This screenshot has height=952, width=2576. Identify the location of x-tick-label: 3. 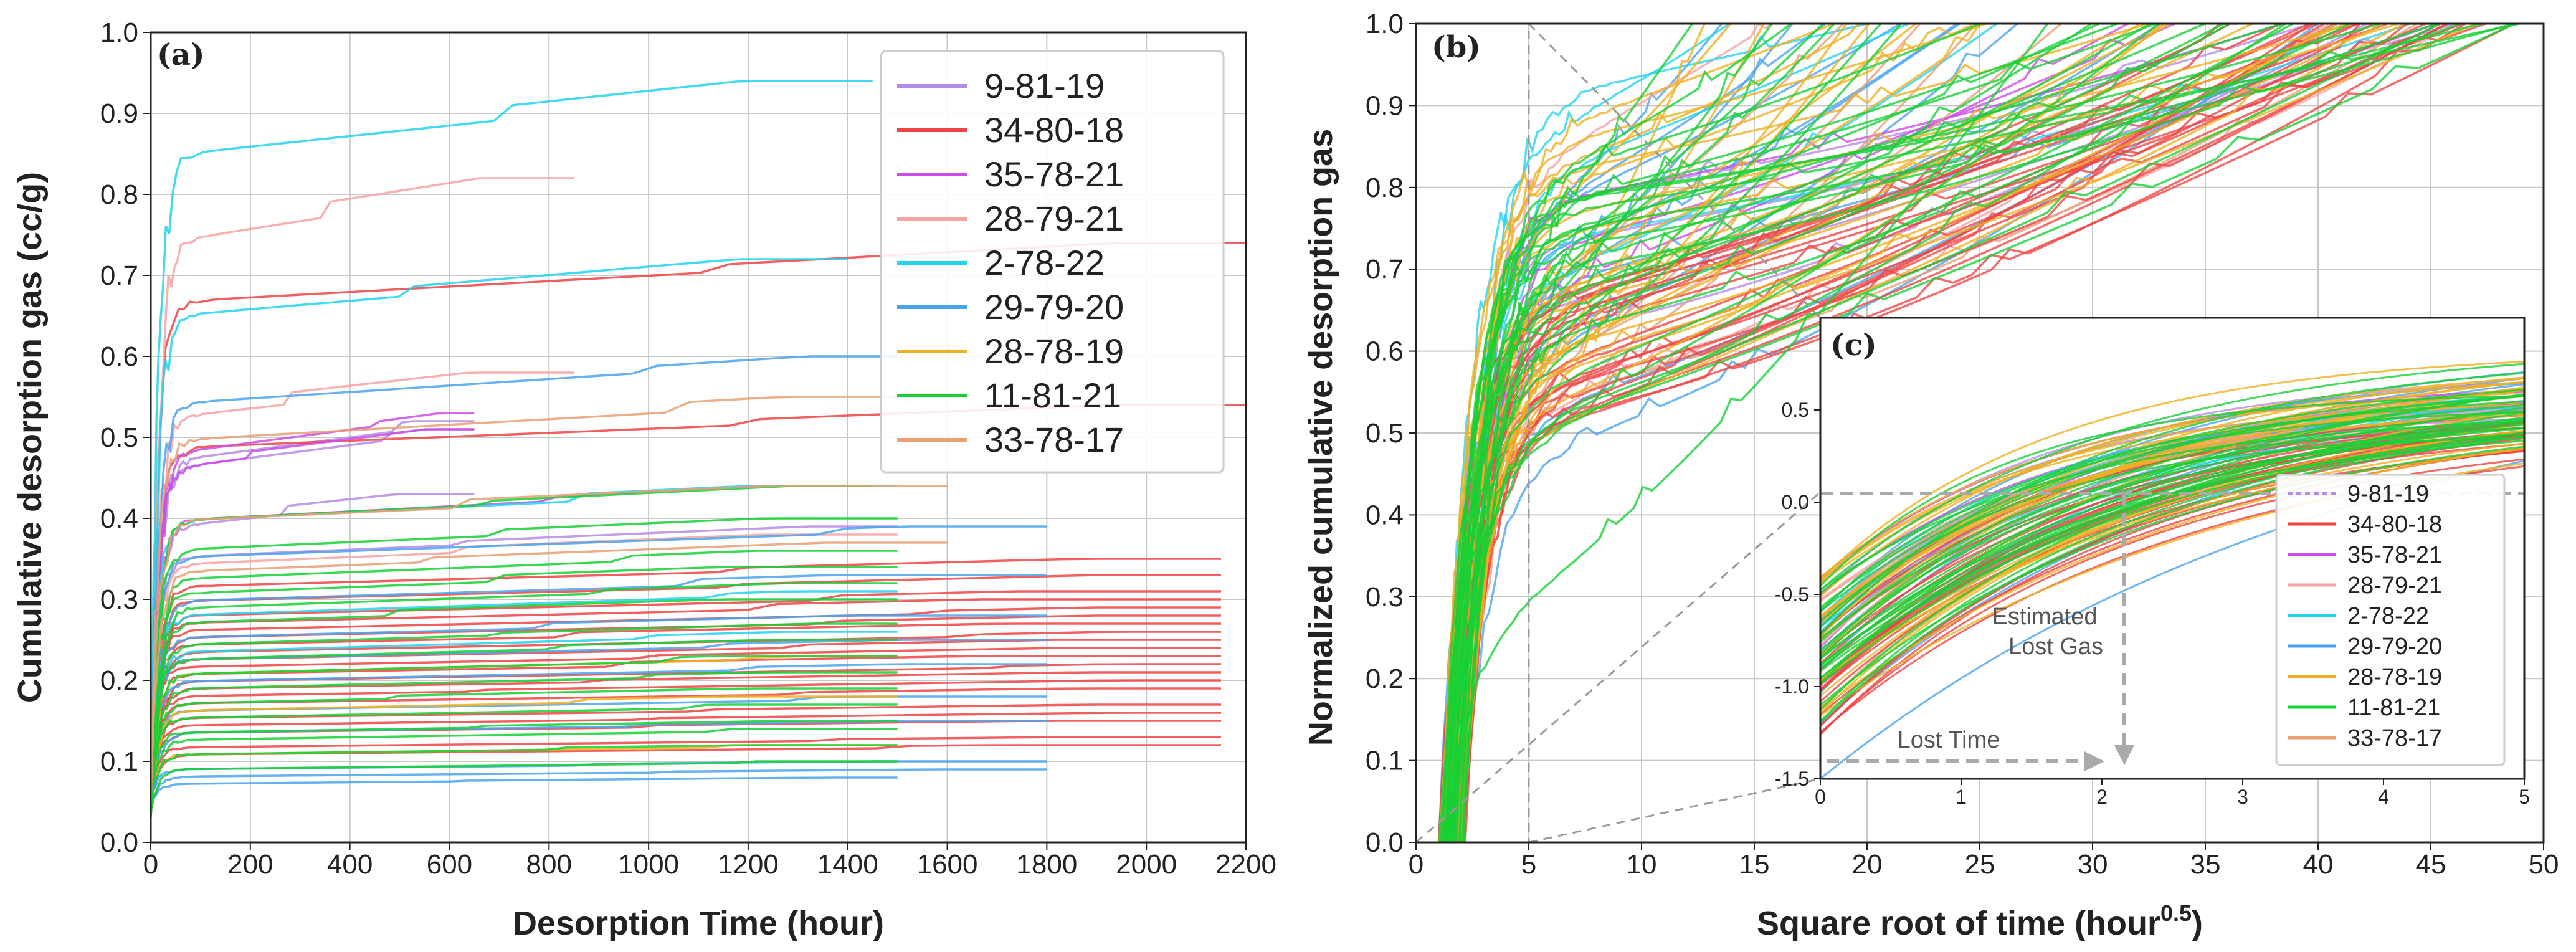
(2242, 797).